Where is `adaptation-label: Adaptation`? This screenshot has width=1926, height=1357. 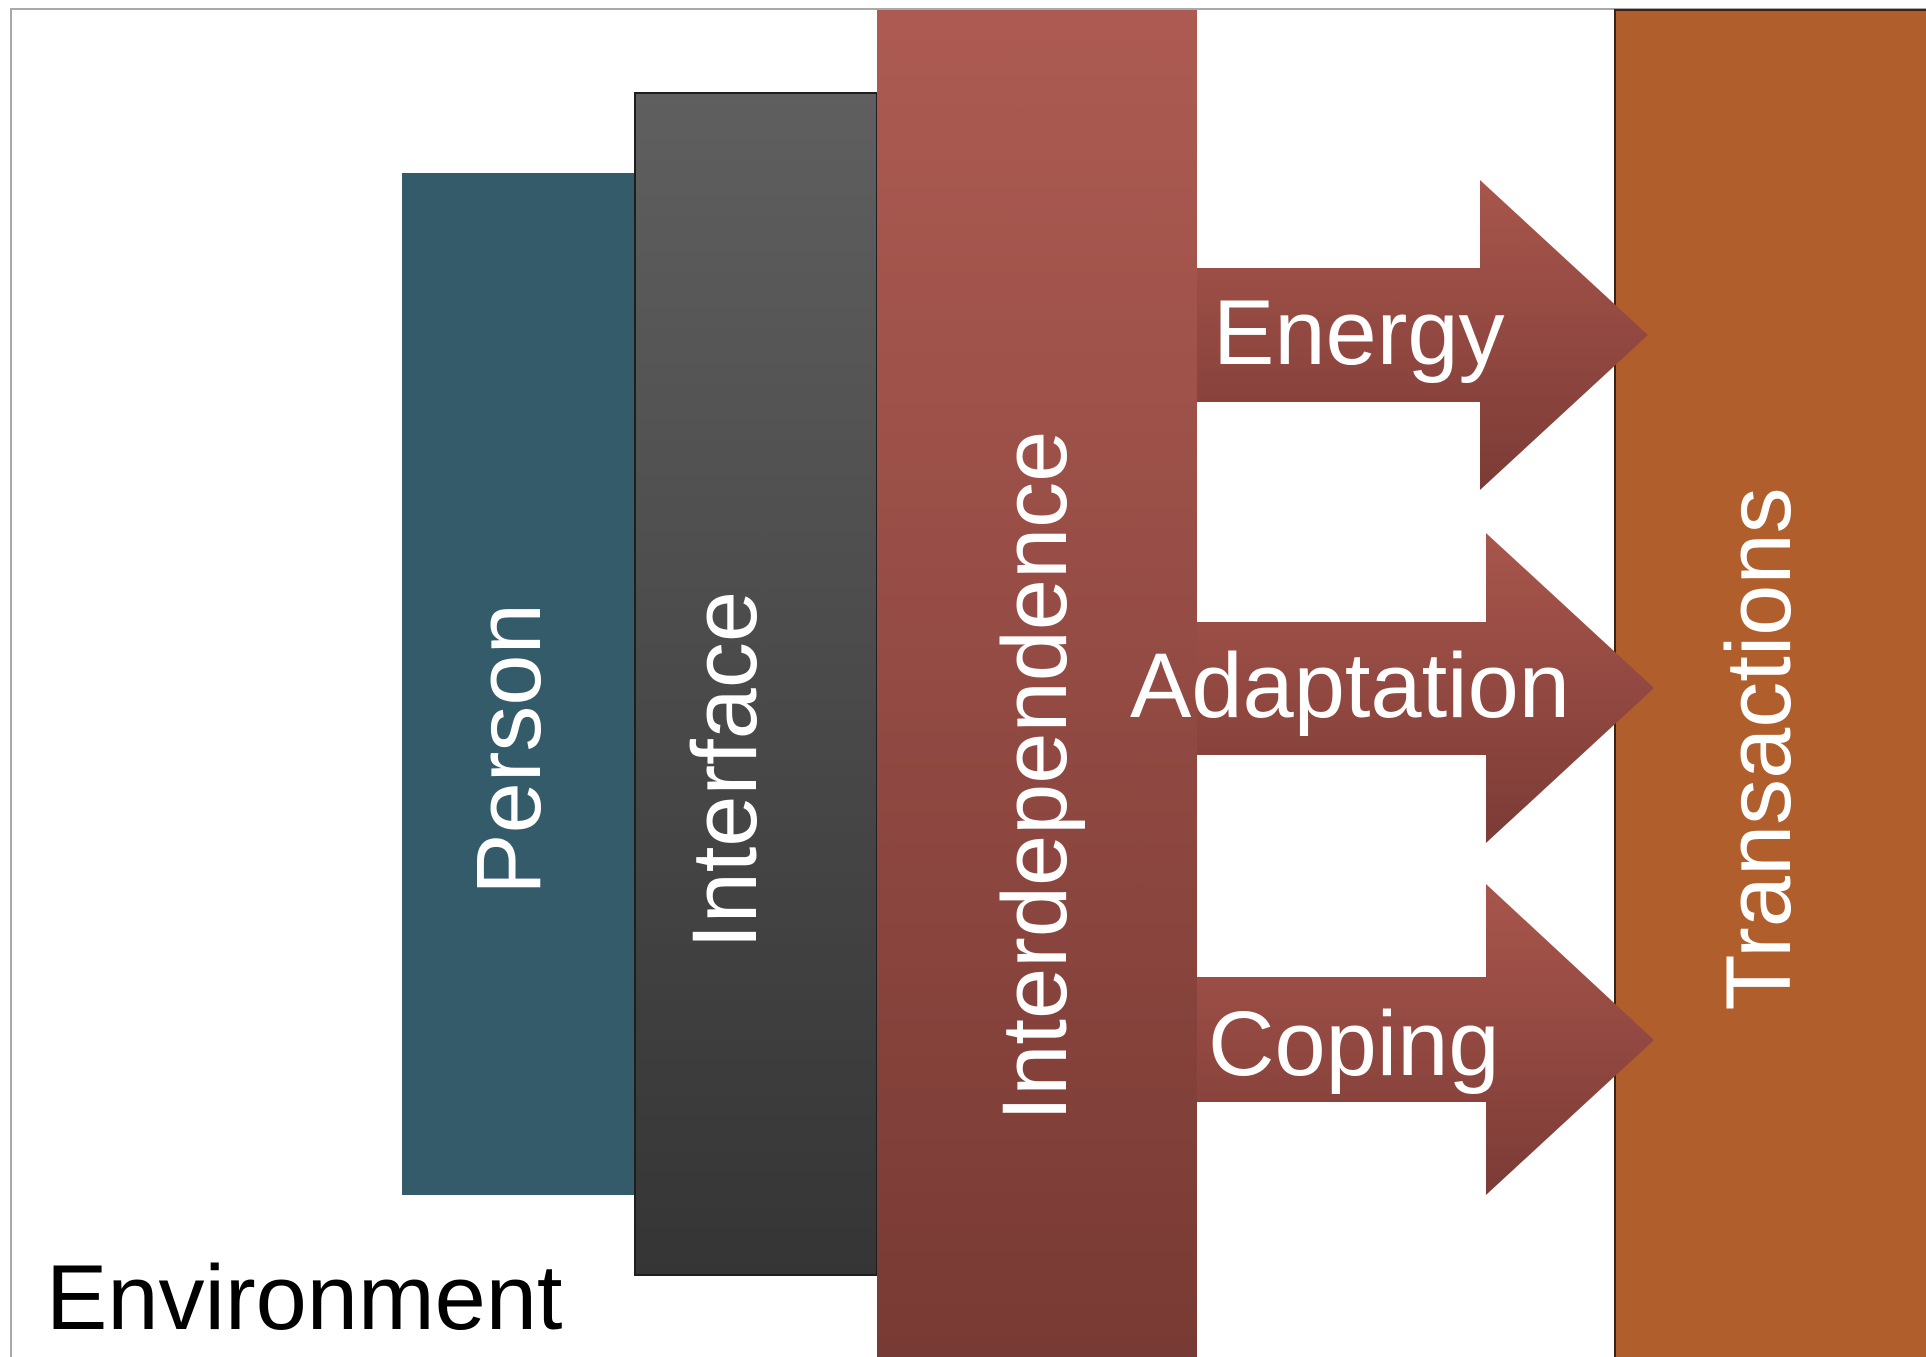 adaptation-label: Adaptation is located at coordinates (1350, 686).